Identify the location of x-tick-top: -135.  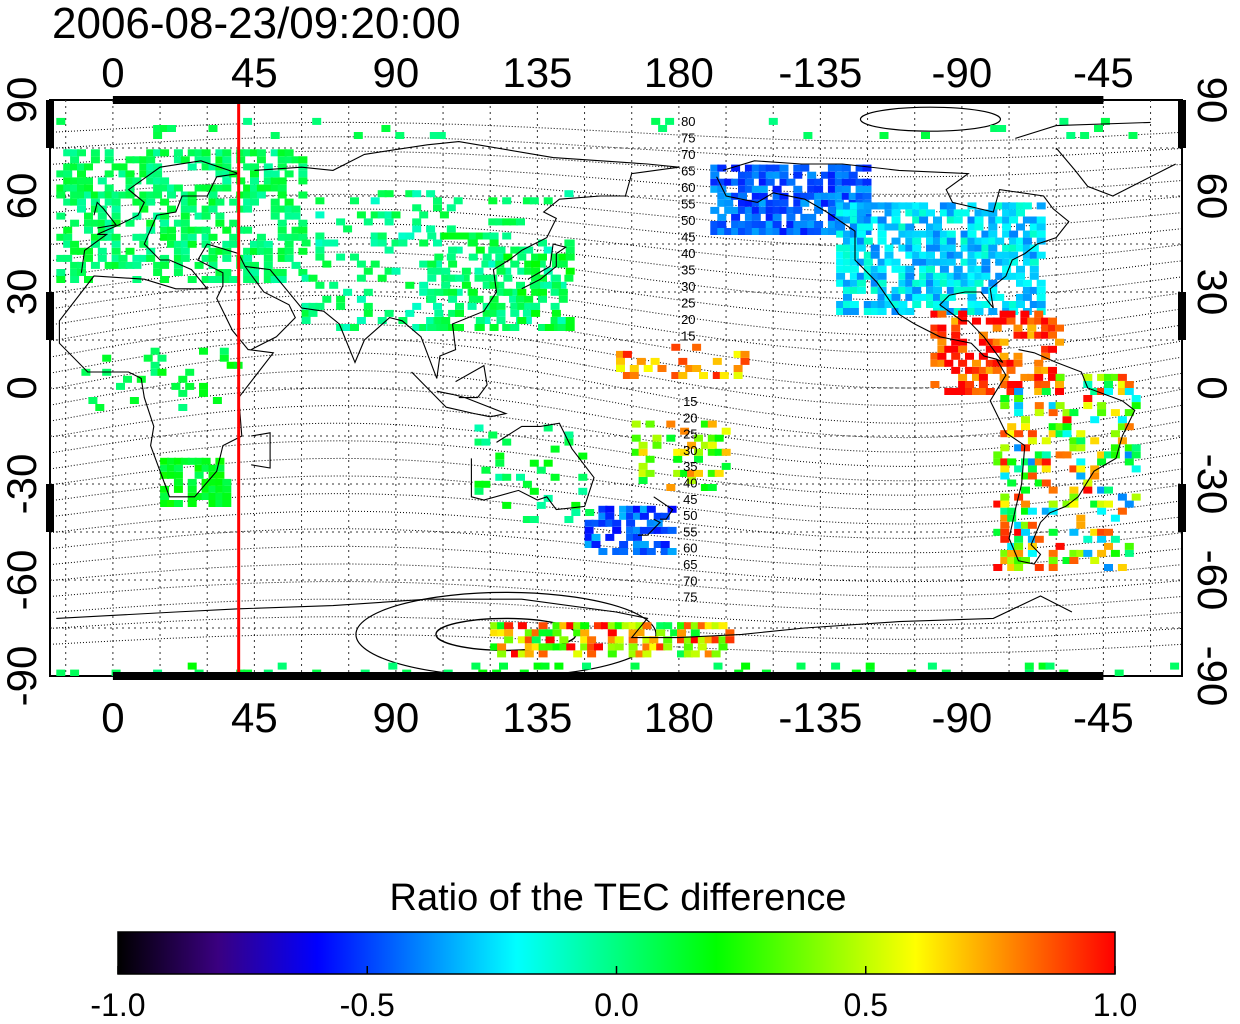
(820, 72).